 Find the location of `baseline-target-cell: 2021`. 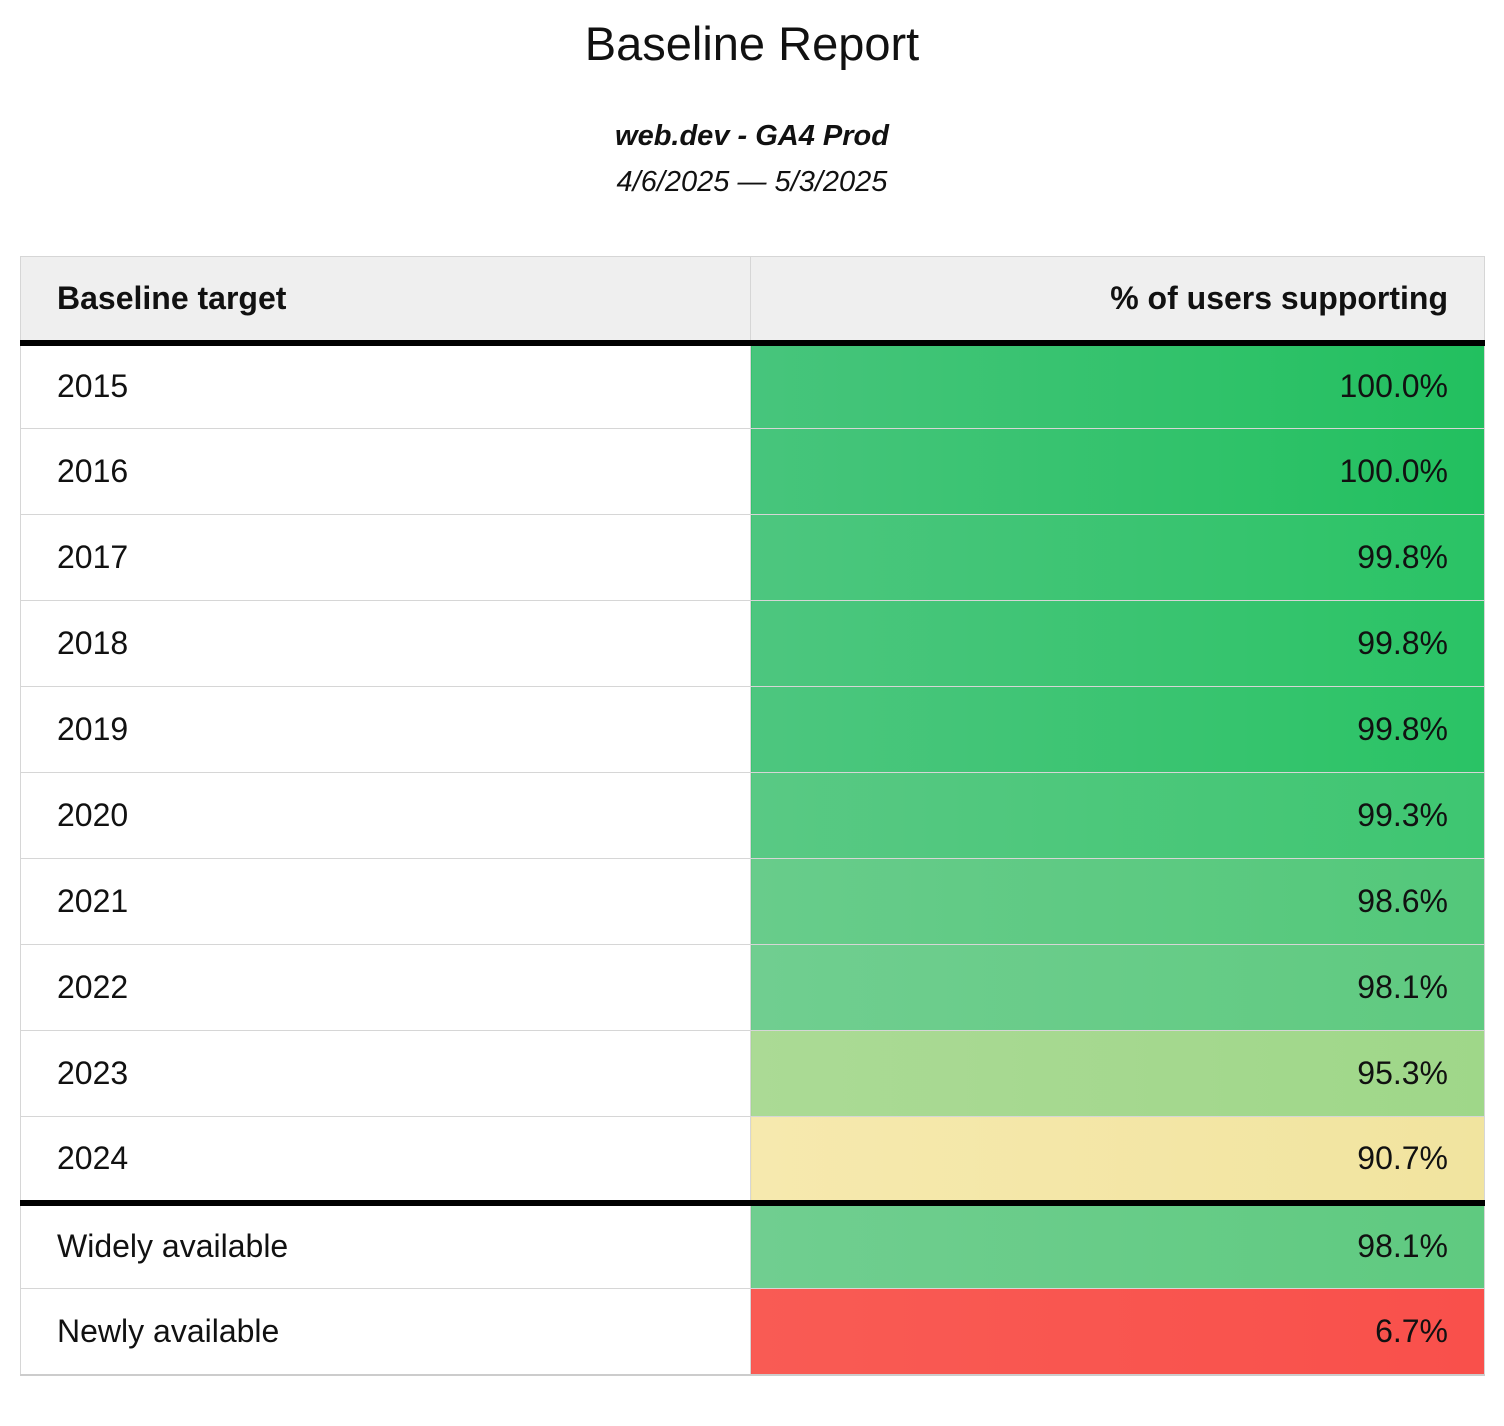

baseline-target-cell: 2021 is located at coordinates (385, 901).